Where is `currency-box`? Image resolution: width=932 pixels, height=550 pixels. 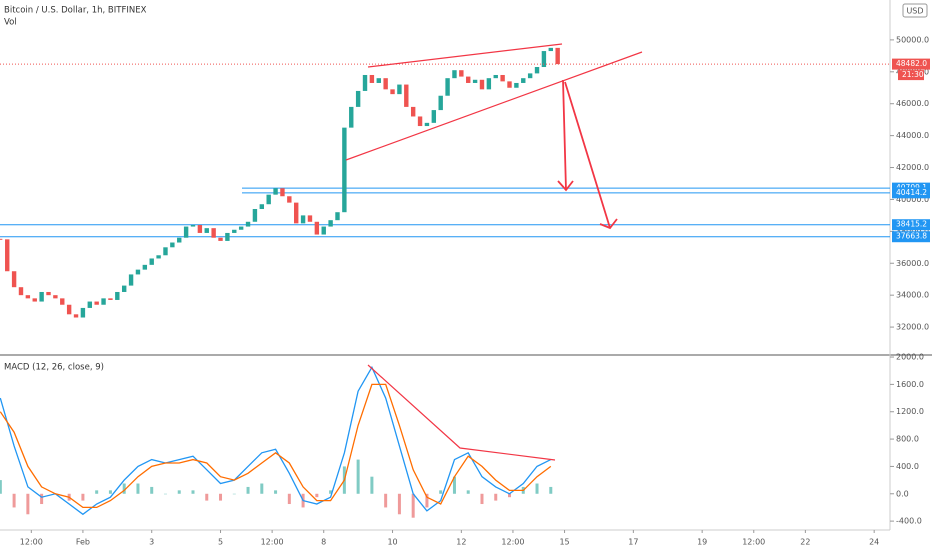
currency-box is located at coordinates (915, 10).